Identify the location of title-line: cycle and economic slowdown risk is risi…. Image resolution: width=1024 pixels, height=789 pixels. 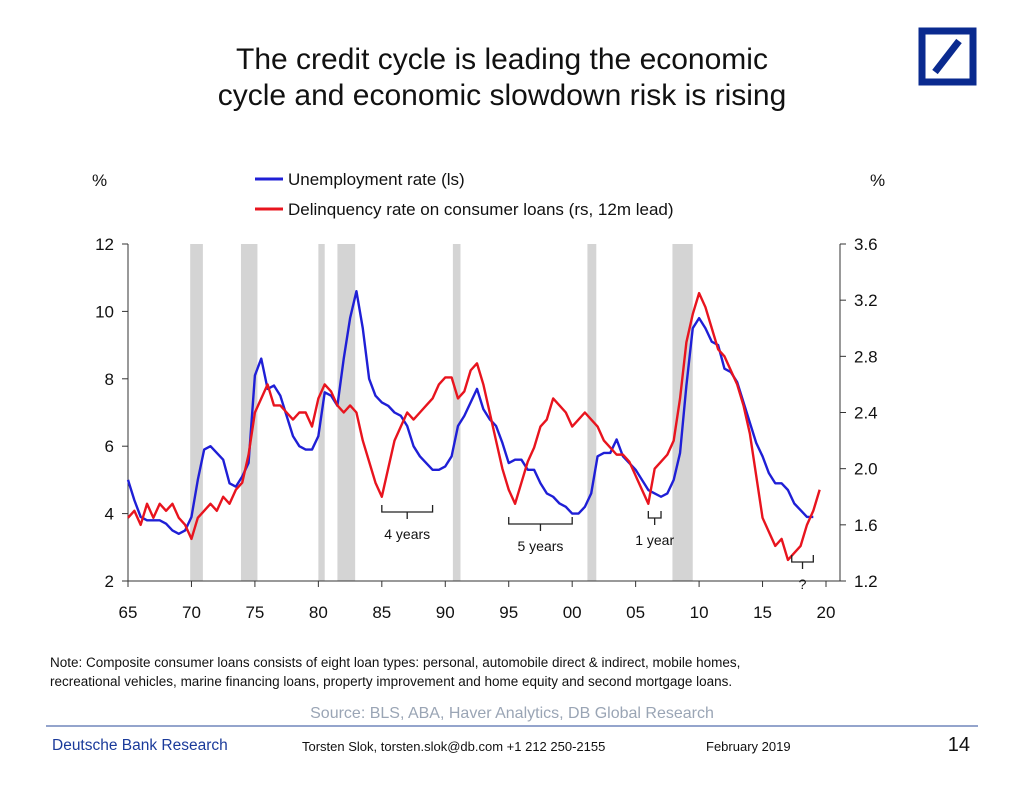
(502, 95).